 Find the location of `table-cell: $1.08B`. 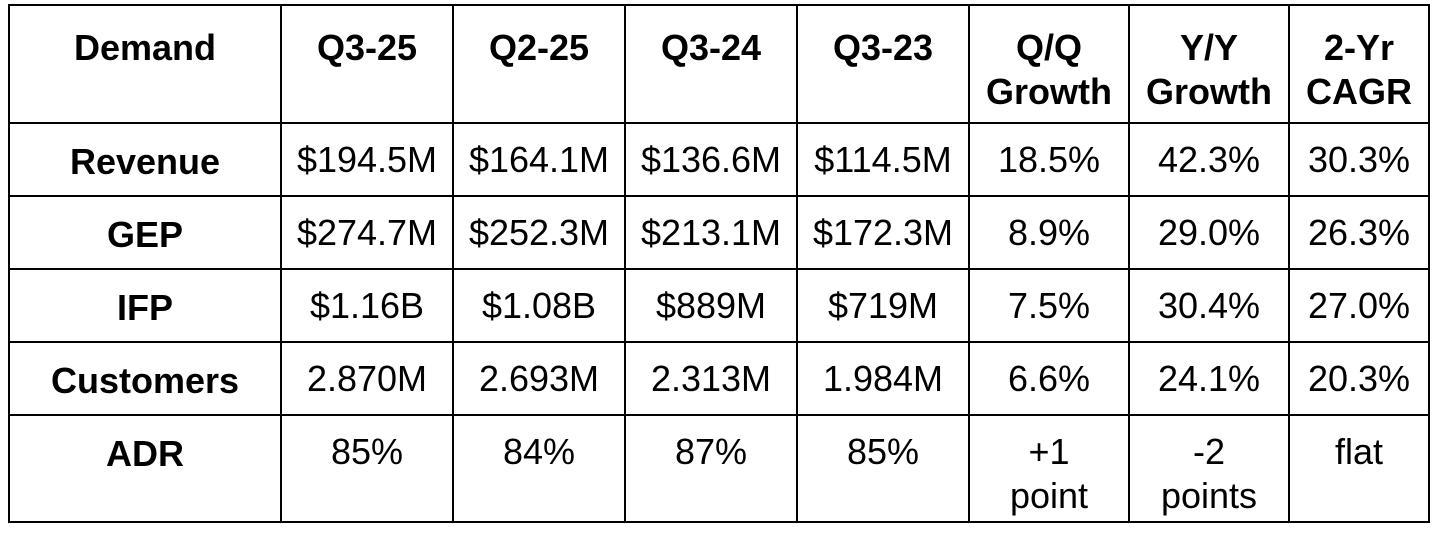

table-cell: $1.08B is located at coordinates (539, 305).